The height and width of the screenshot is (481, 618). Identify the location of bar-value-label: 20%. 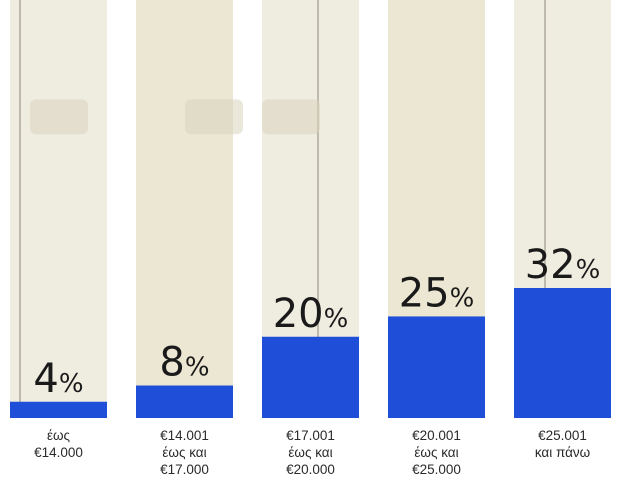
(311, 314).